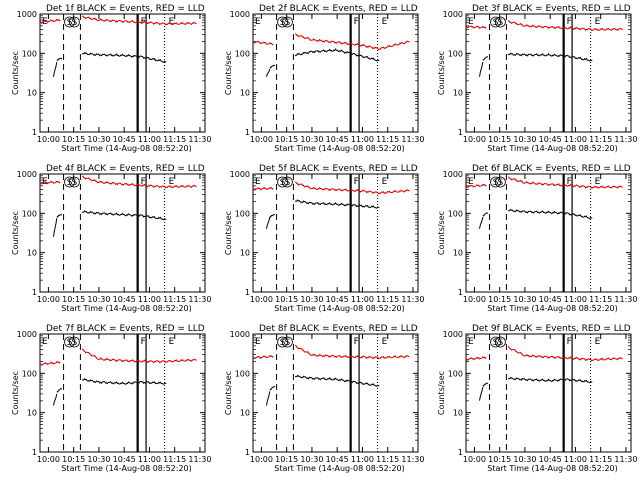 This screenshot has height=480, width=640. I want to click on panel-title: Det 5f BLACK = Events, RED = LLD, so click(338, 169).